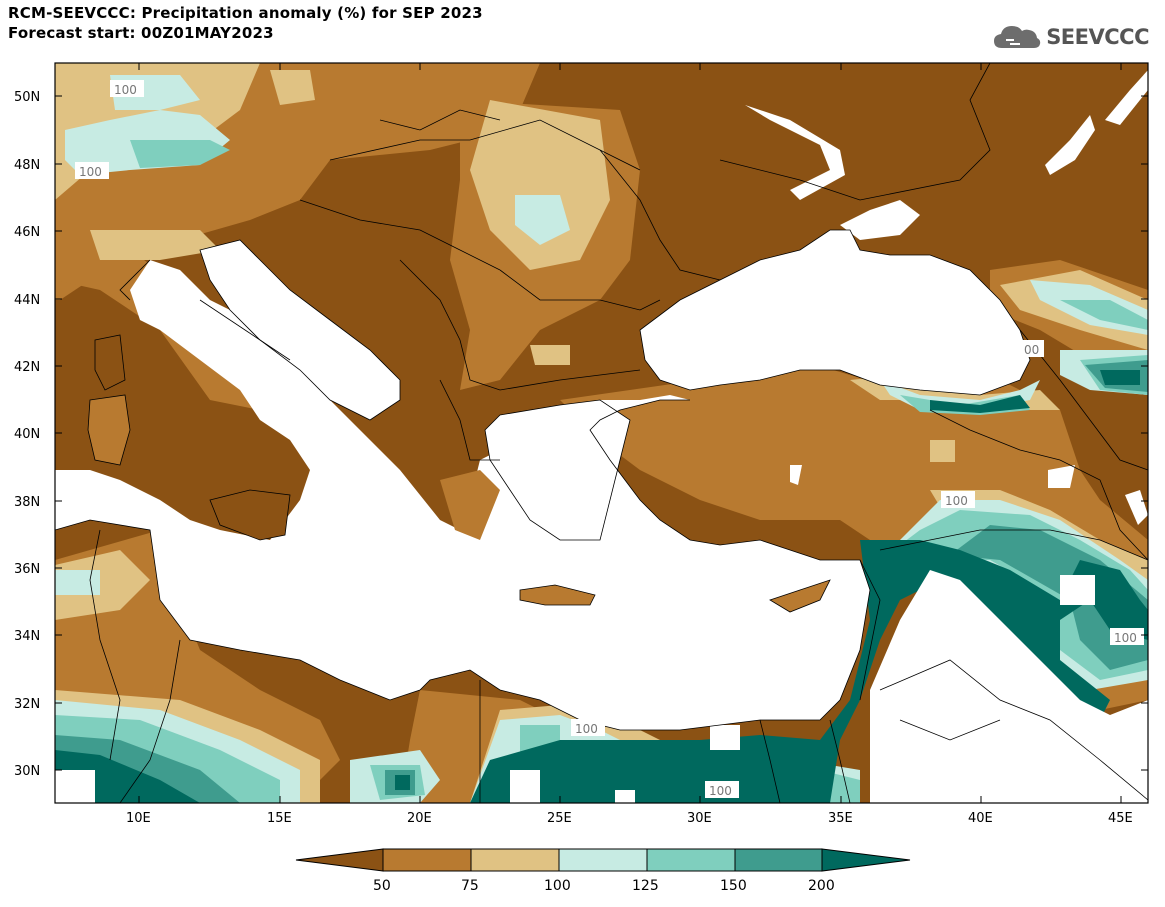  Describe the element at coordinates (27, 300) in the screenshot. I see `lat-tick-label: 44N` at that location.